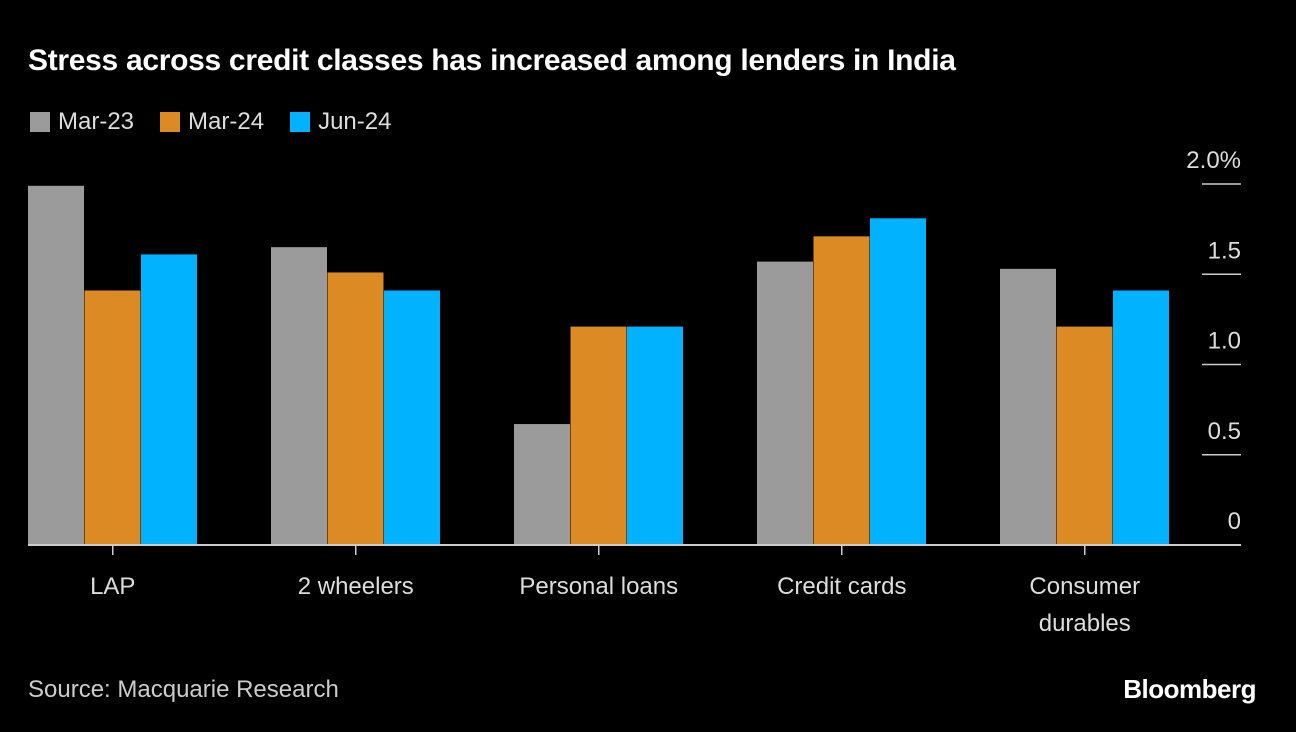 This screenshot has height=732, width=1296. I want to click on y-tick-label: 1.5, so click(1224, 250).